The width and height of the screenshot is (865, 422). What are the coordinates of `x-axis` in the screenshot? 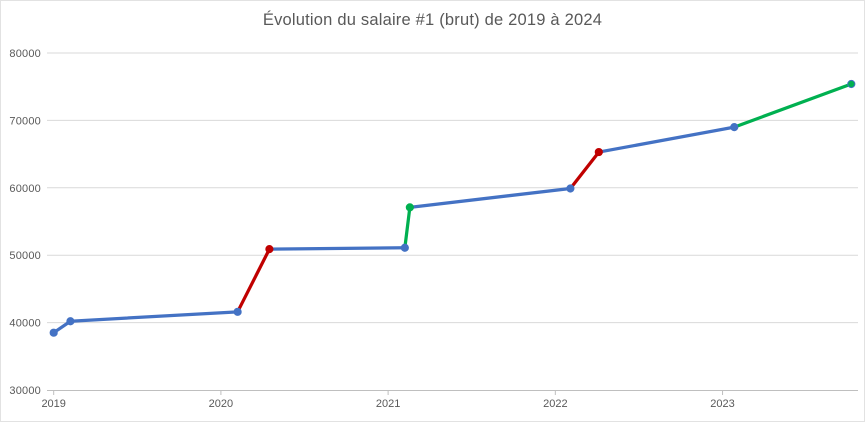 It's located at (452, 392).